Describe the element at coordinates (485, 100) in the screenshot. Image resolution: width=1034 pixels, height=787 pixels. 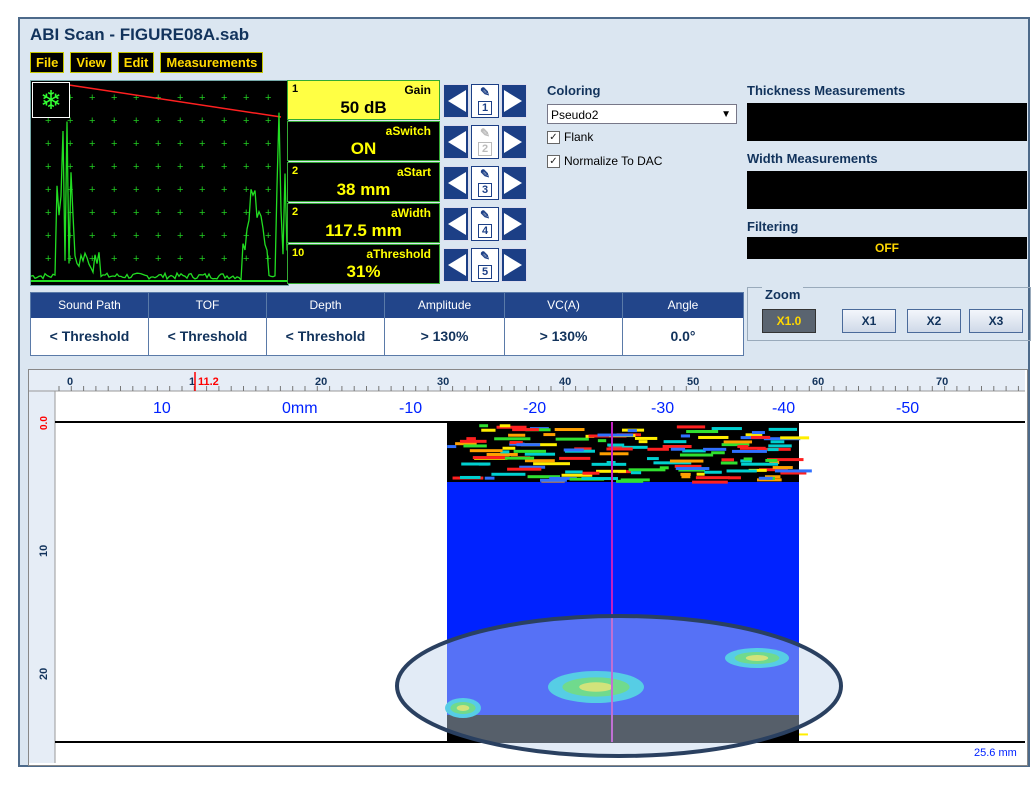
I see `key-icon: ✎ 1` at that location.